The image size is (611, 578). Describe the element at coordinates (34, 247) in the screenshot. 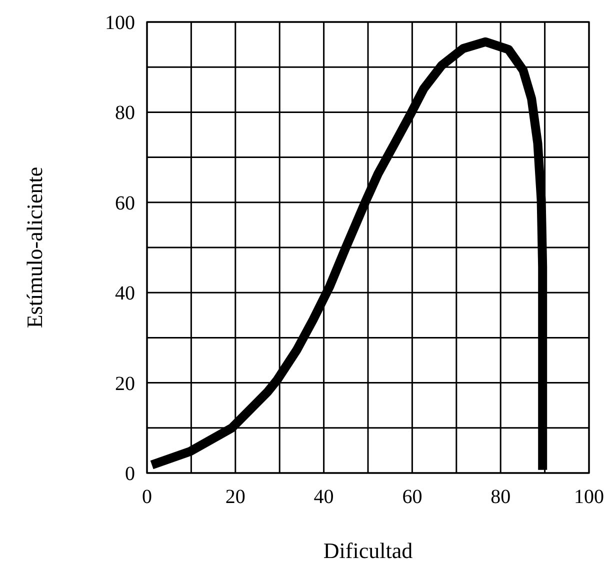

I see `y-axis-title: Estímulo-aliciente` at that location.